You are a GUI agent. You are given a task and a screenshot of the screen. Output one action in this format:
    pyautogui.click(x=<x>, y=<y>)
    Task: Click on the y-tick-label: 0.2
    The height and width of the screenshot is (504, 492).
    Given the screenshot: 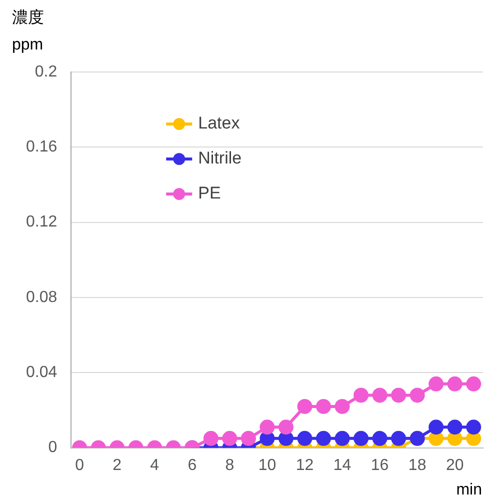 What is the action you would take?
    pyautogui.click(x=46, y=71)
    